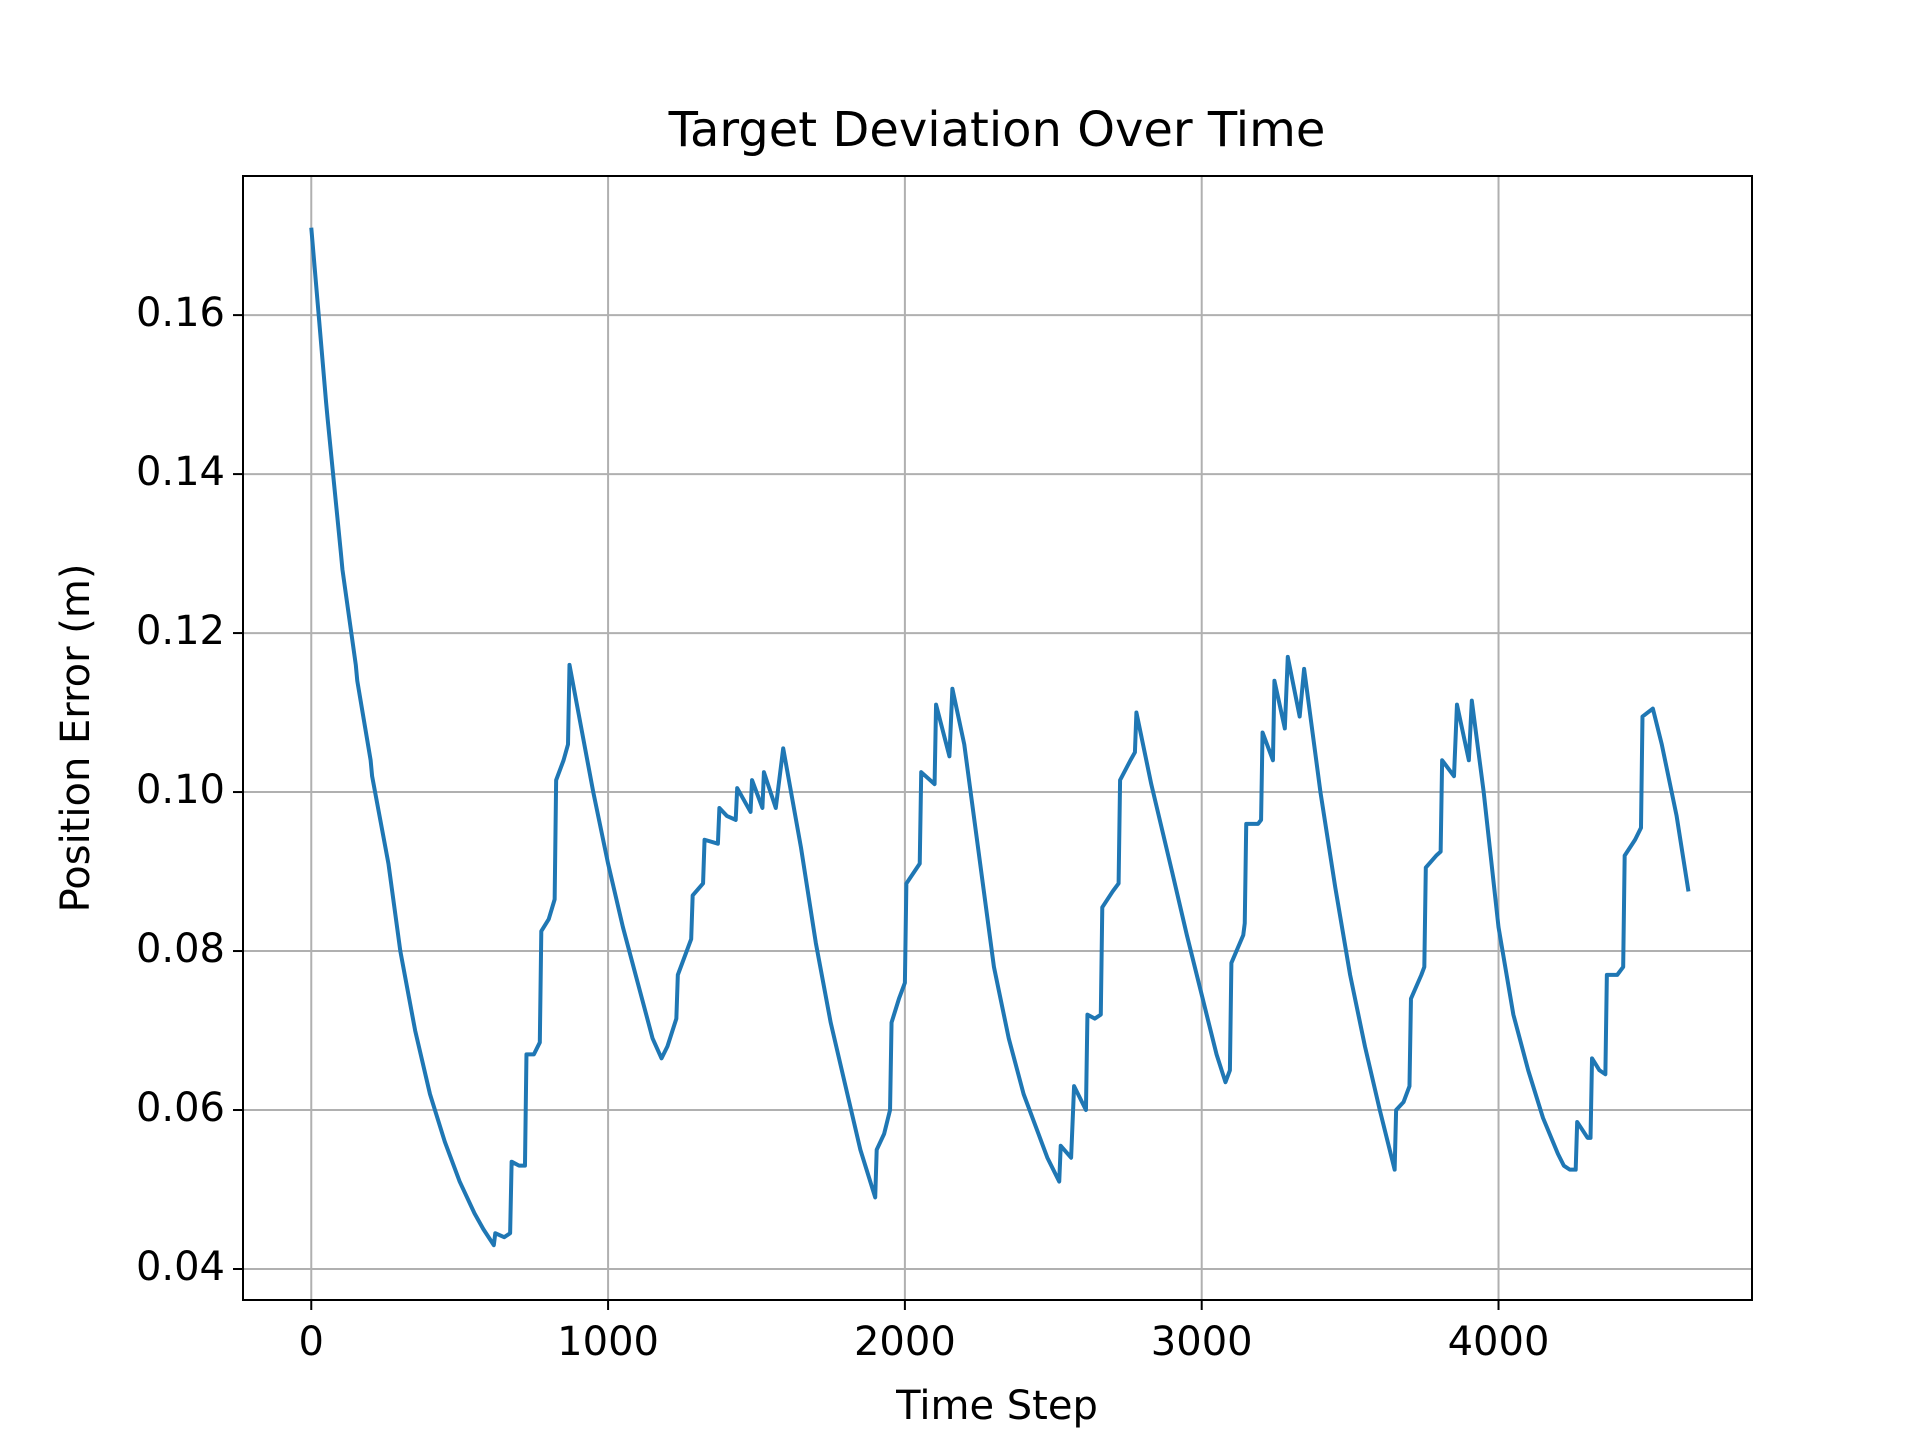 The width and height of the screenshot is (1920, 1440). Describe the element at coordinates (76, 738) in the screenshot. I see `y-axis-label: Position Error (m)` at that location.